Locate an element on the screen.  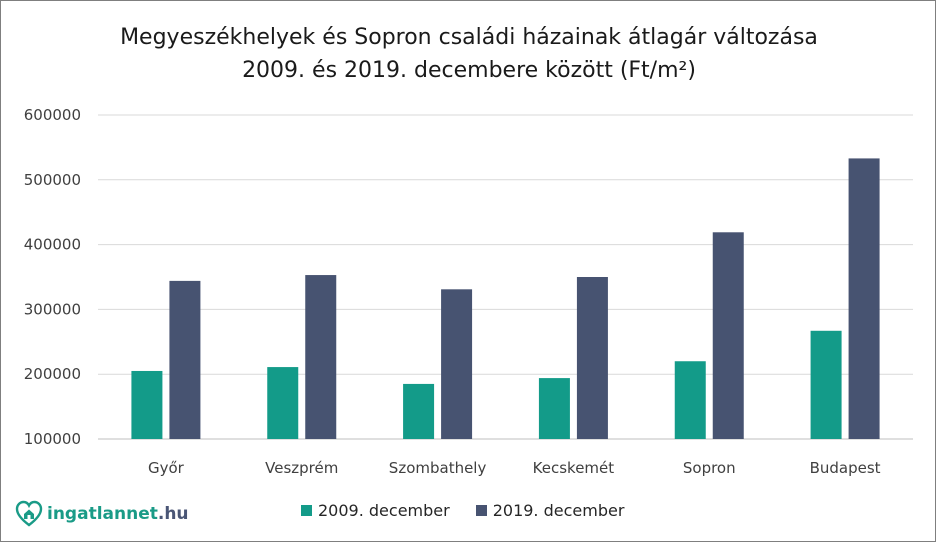
legend-item-2019: 2019. december is located at coordinates (550, 510).